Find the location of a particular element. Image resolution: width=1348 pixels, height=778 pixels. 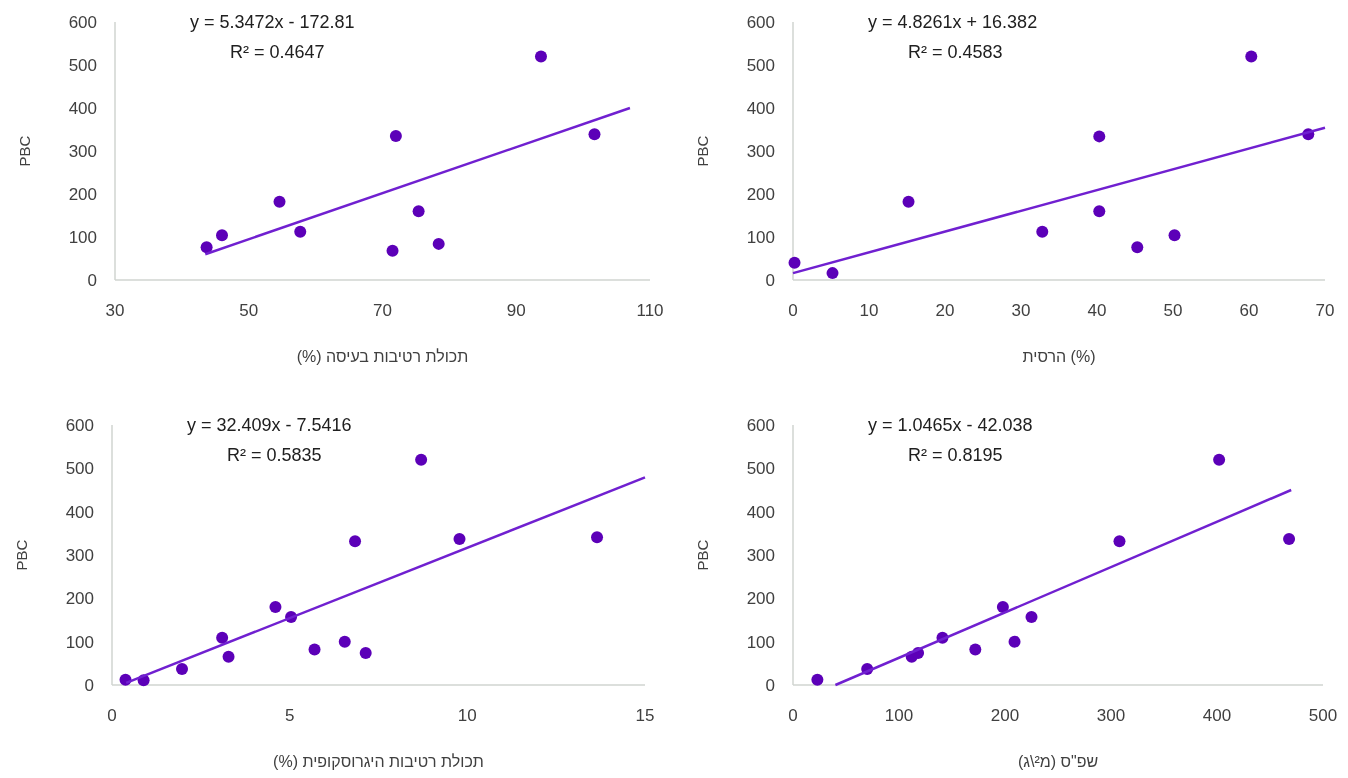

annotation: y = 5.3472x - 172.81 is located at coordinates (272, 22).